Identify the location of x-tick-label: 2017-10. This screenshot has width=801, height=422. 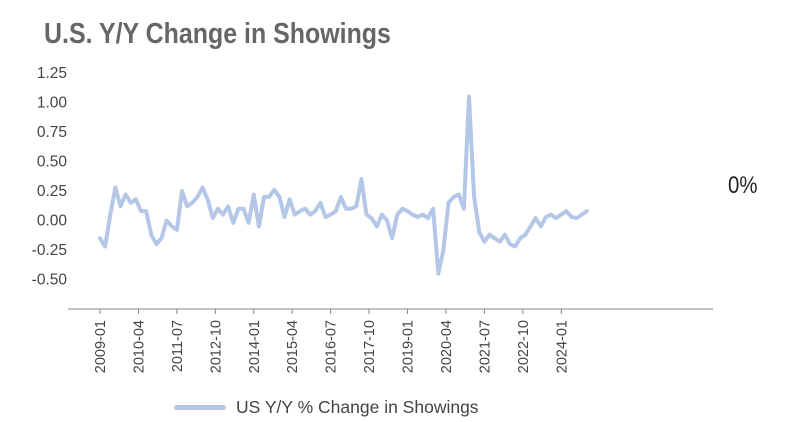
(370, 346).